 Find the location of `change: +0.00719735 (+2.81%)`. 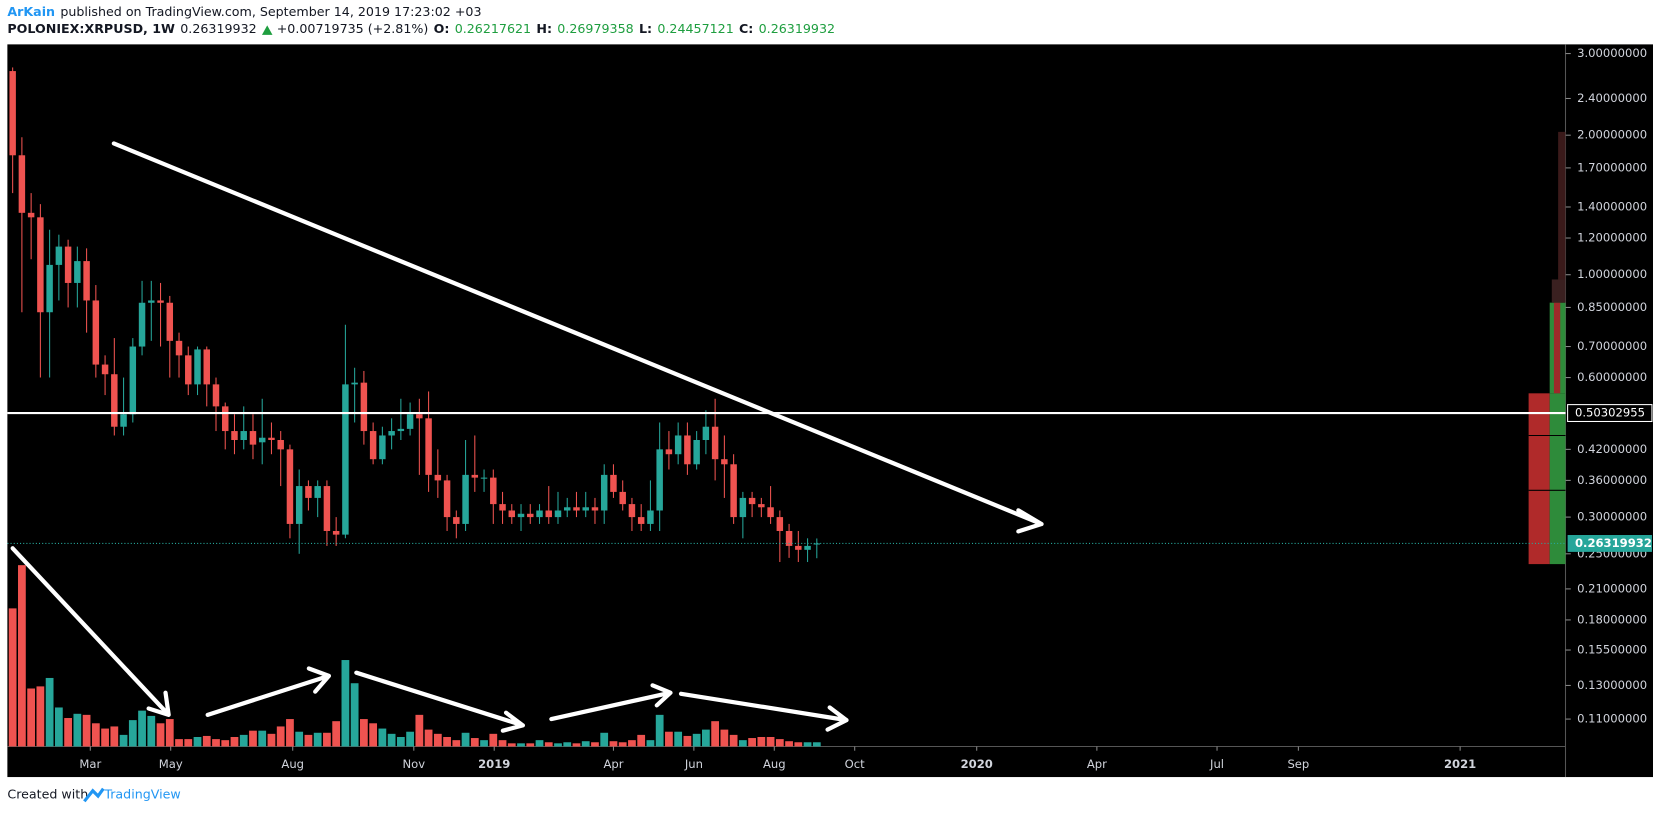

change: +0.00719735 (+2.81%) is located at coordinates (353, 28).